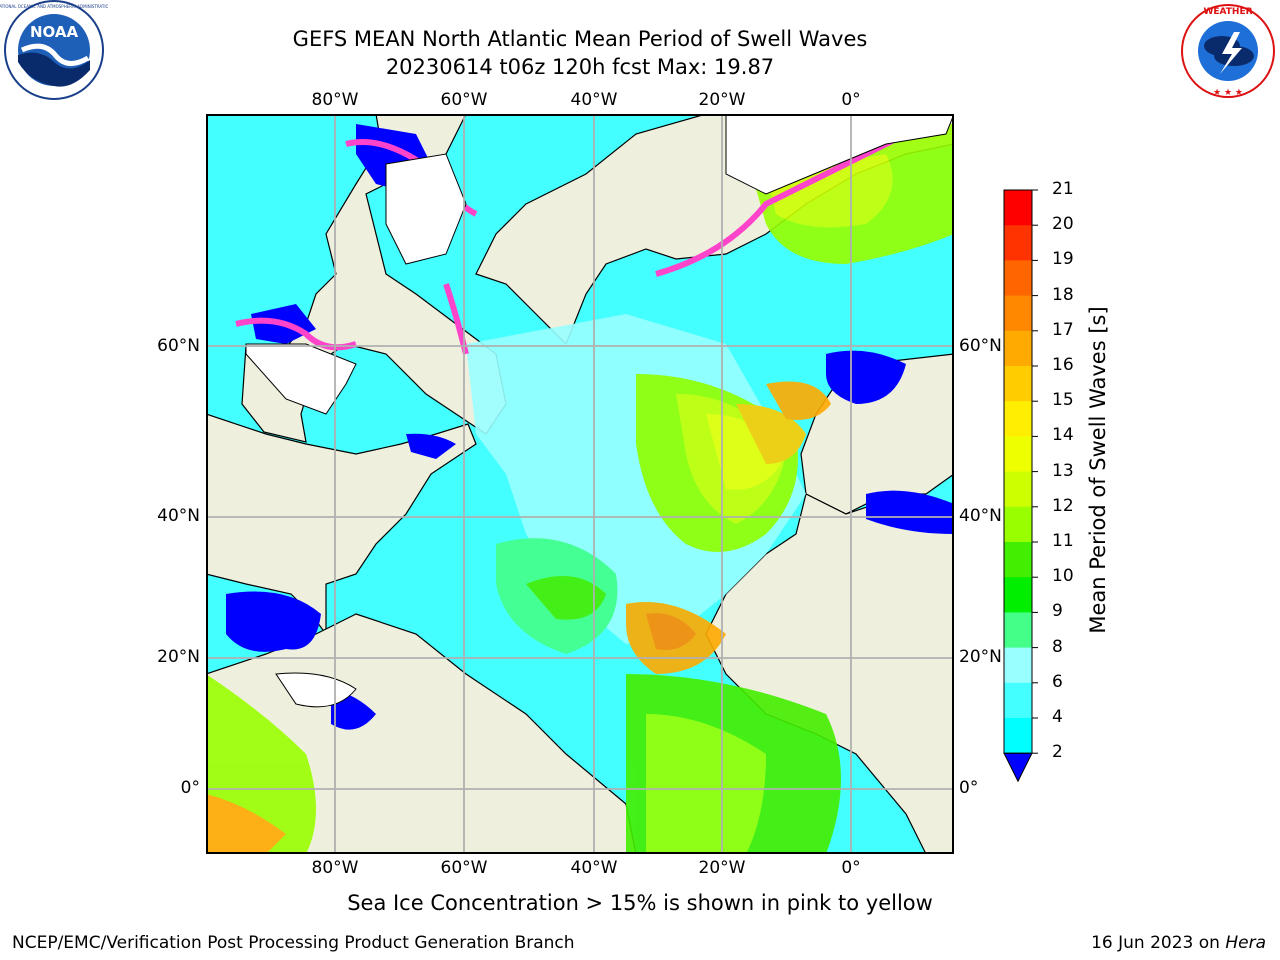 The height and width of the screenshot is (960, 1280). Describe the element at coordinates (1063, 329) in the screenshot. I see `colorbar-tick-label: 17` at that location.